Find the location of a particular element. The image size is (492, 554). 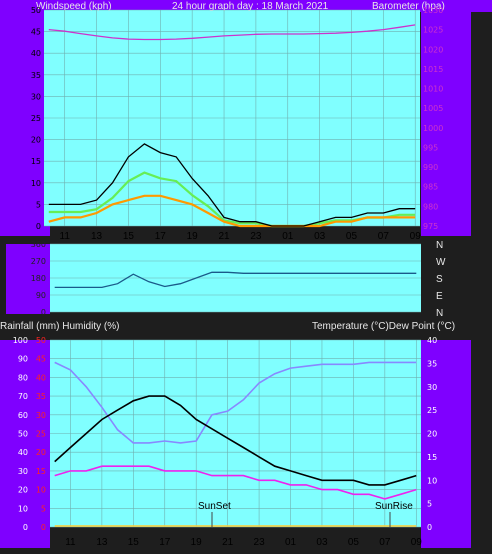

temperature-line is located at coordinates (235, 440).